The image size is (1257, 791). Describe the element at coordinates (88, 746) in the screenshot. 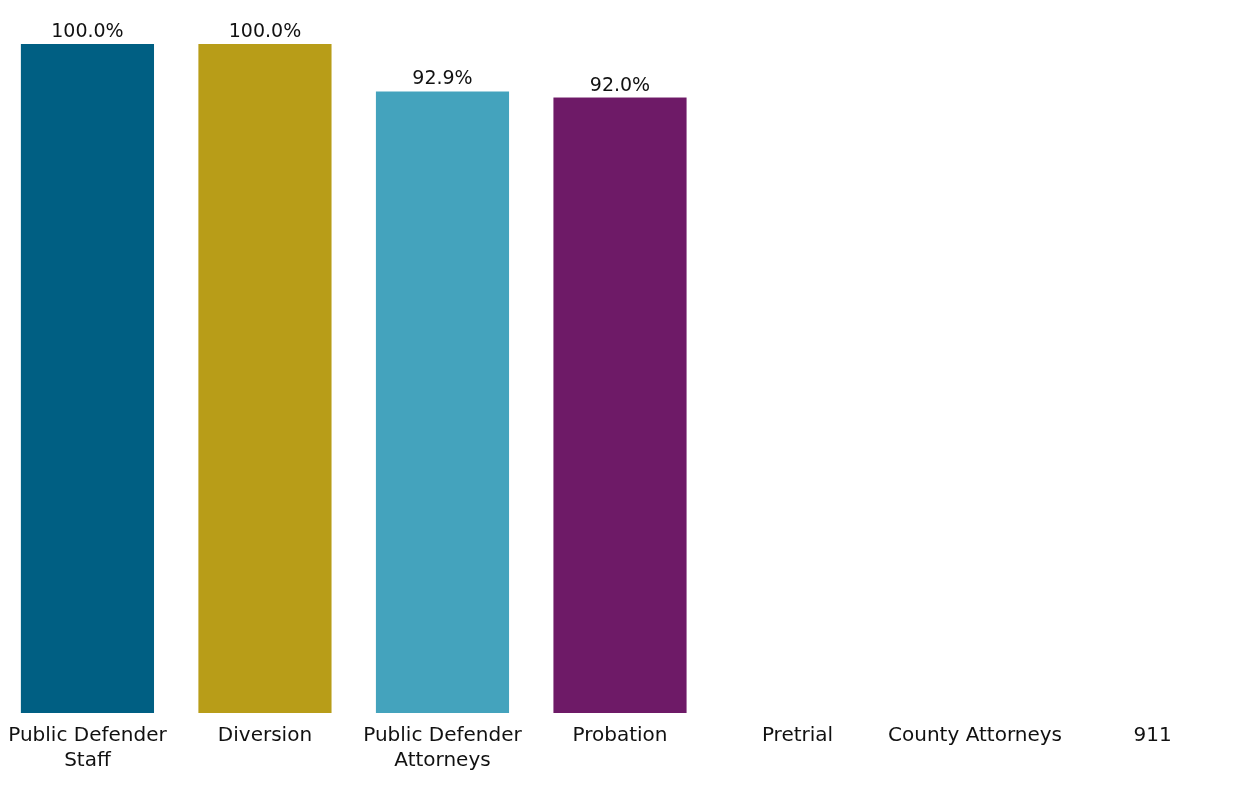

I see `x-tick-label: Public Defender Staff` at that location.